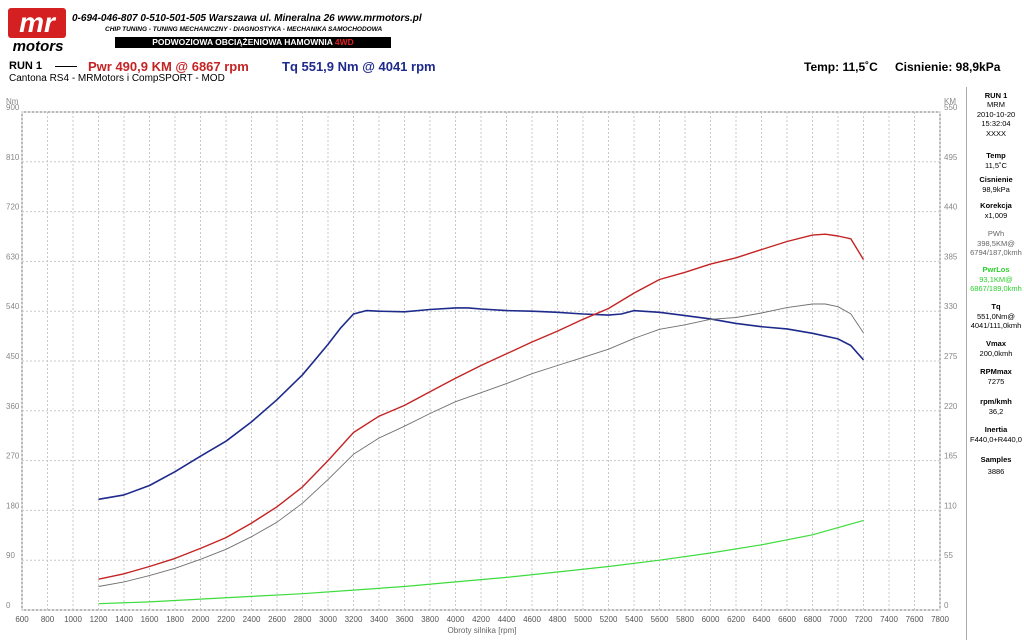 The height and width of the screenshot is (640, 1024). Describe the element at coordinates (13, 207) in the screenshot. I see `y-tick-label-left: 720` at that location.